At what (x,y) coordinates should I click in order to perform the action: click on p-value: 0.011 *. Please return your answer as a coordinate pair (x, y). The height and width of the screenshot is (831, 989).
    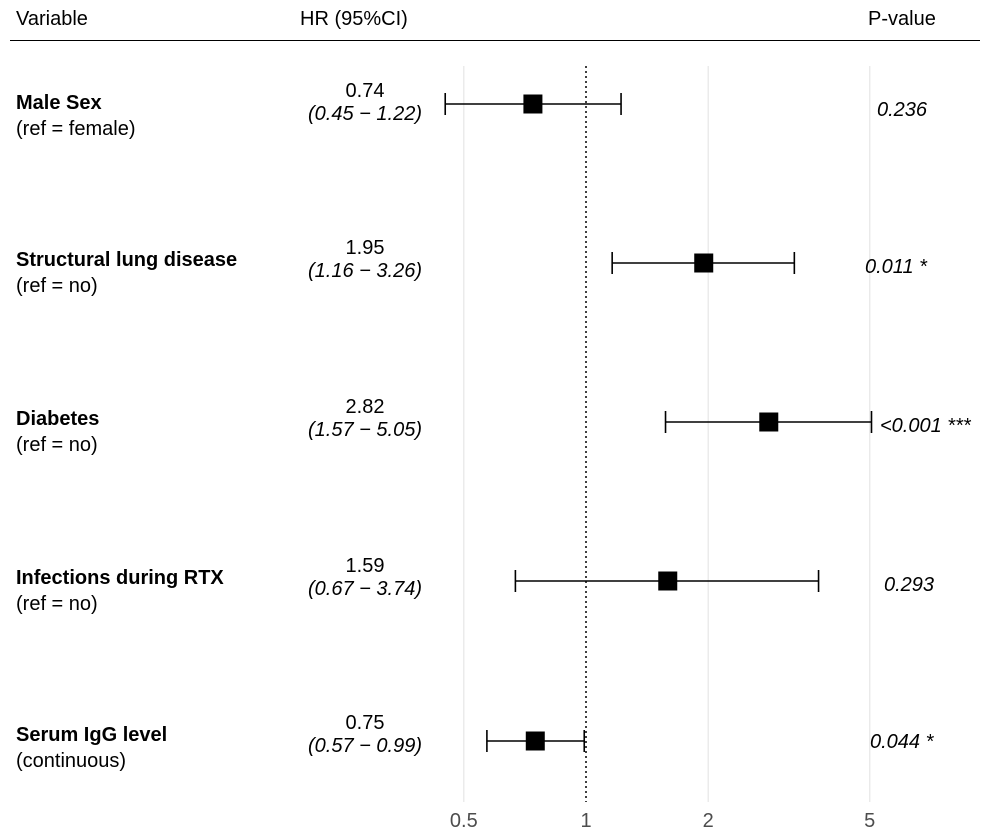
    Looking at the image, I should click on (896, 267).